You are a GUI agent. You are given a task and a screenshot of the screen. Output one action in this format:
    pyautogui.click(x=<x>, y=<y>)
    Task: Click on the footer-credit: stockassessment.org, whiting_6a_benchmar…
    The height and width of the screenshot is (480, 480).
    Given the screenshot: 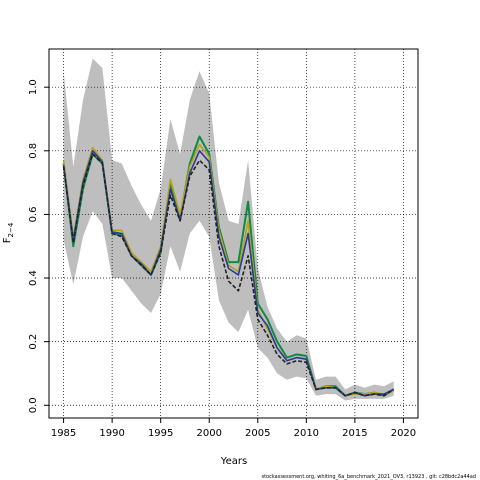 What is the action you would take?
    pyautogui.click(x=368, y=477)
    